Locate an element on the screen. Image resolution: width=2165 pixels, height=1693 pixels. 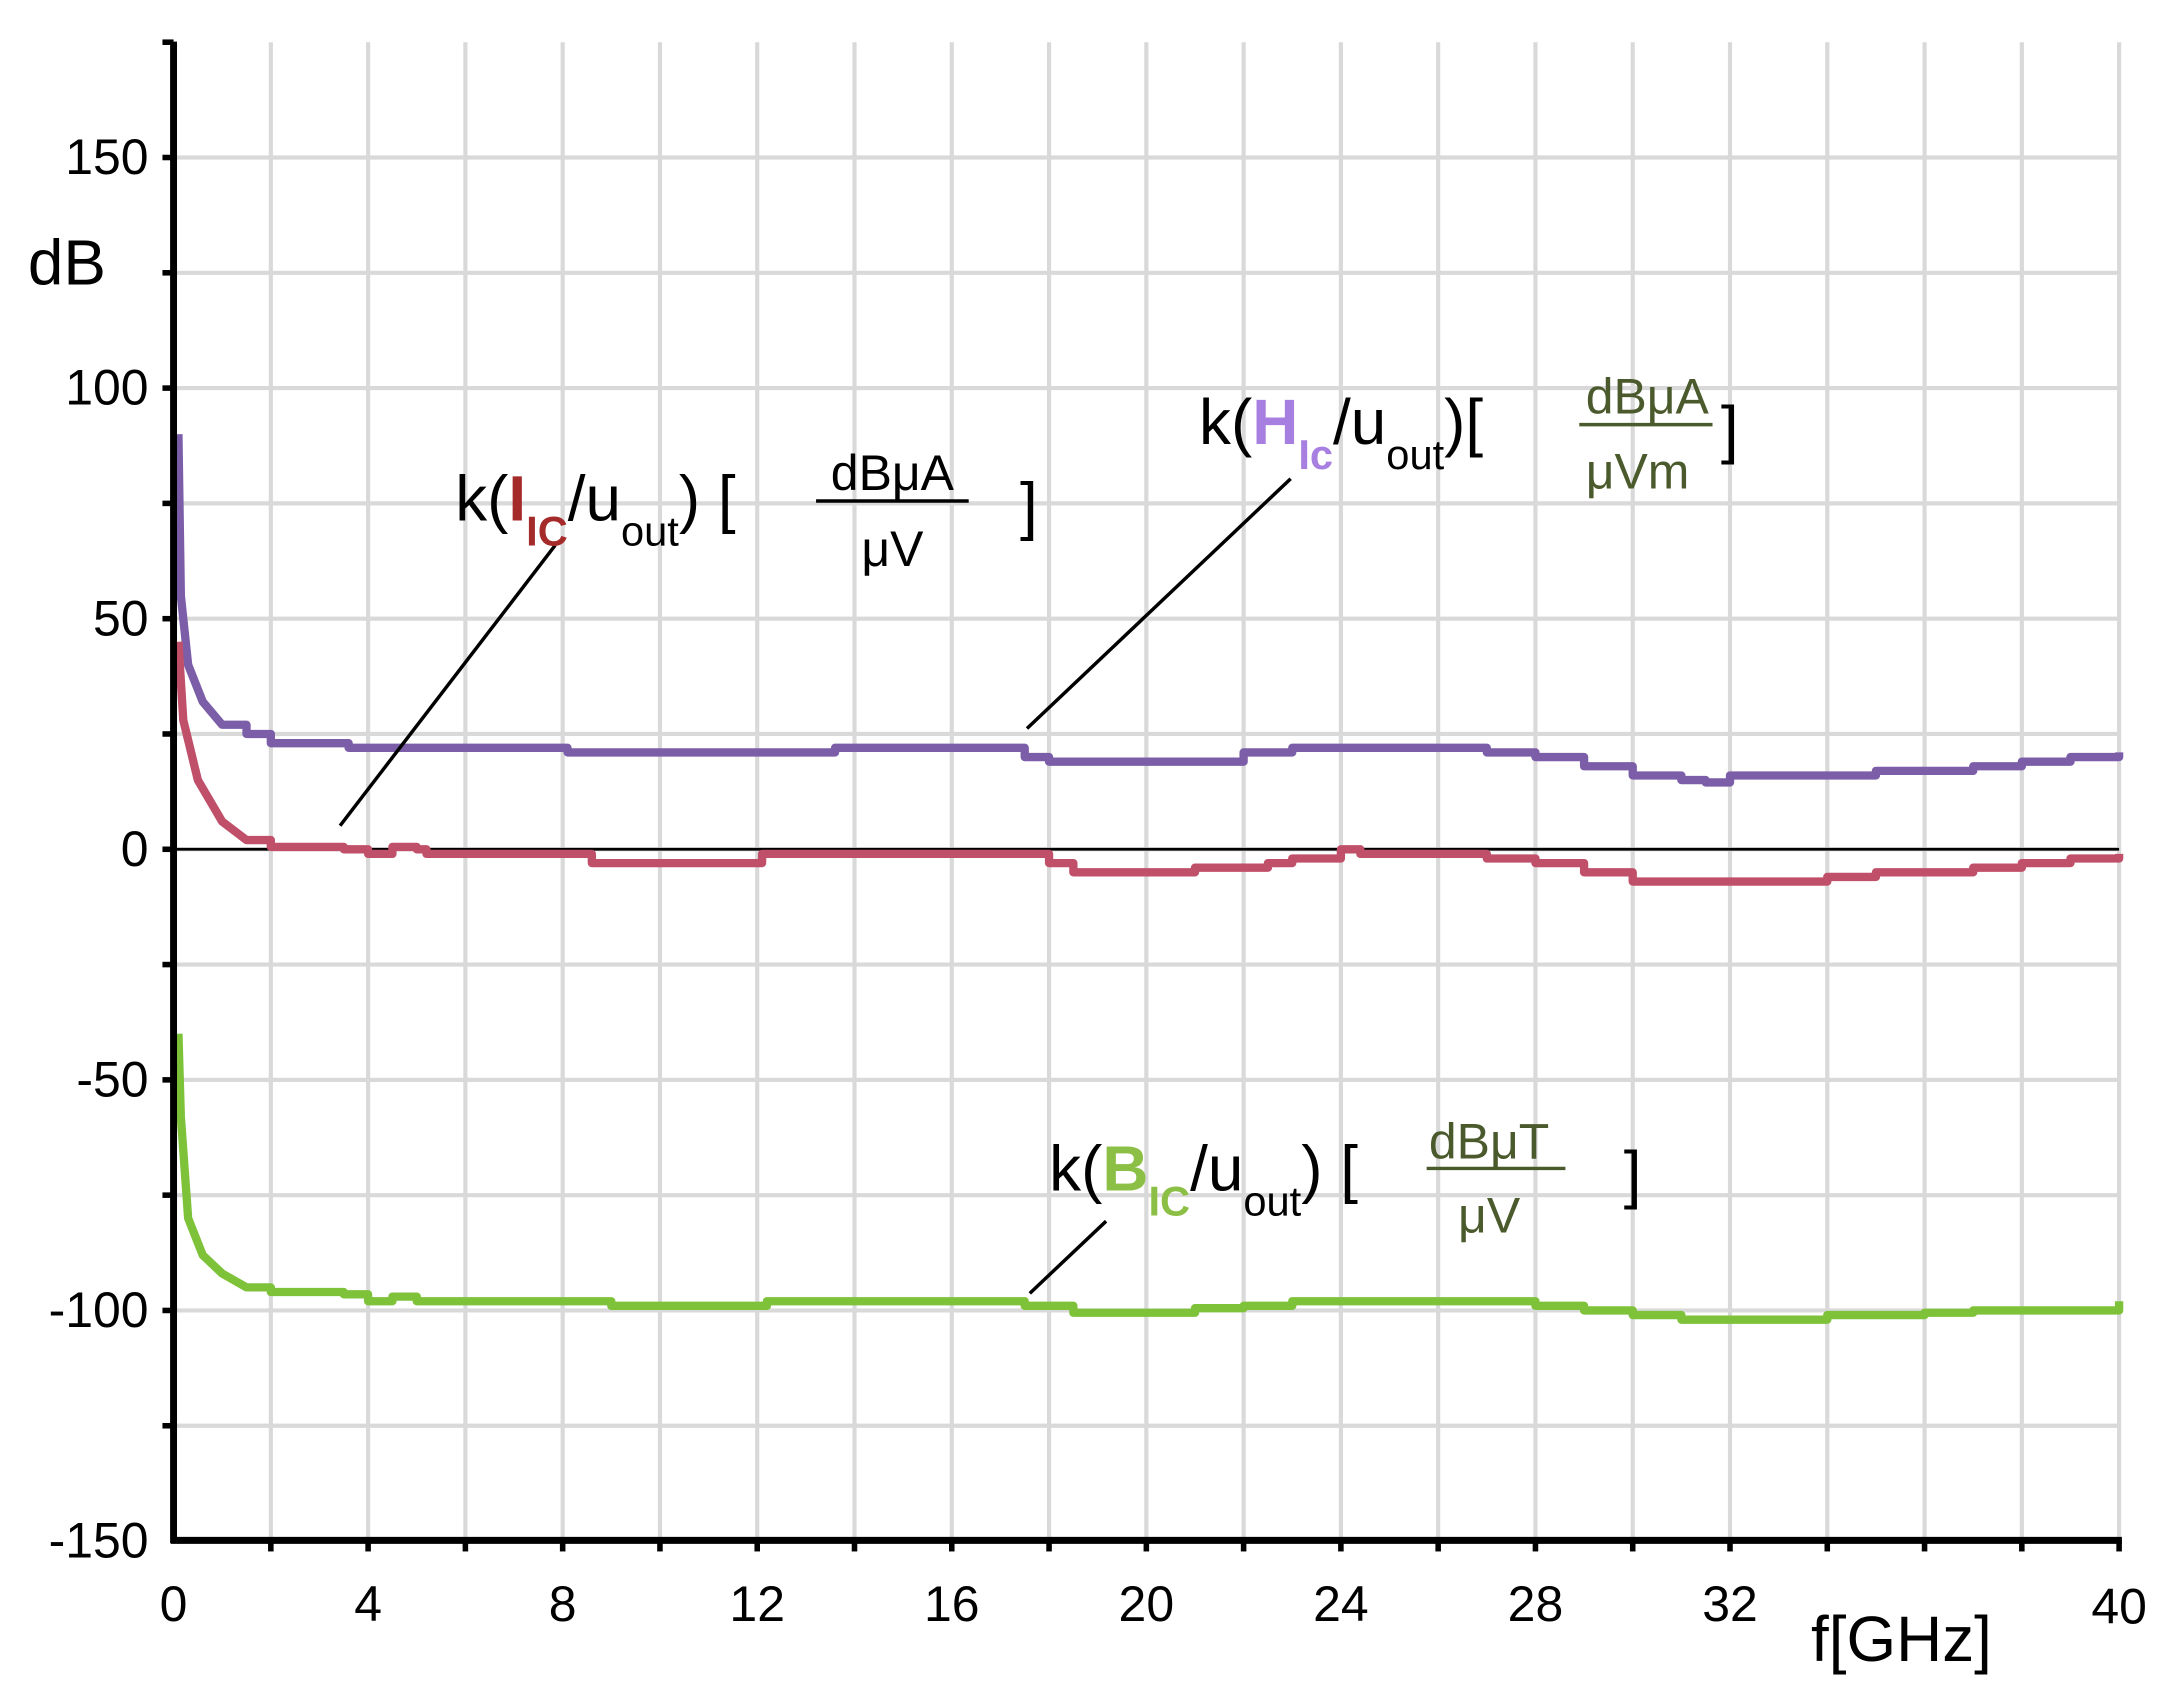
x-tick-label: 40 is located at coordinates (2119, 1607).